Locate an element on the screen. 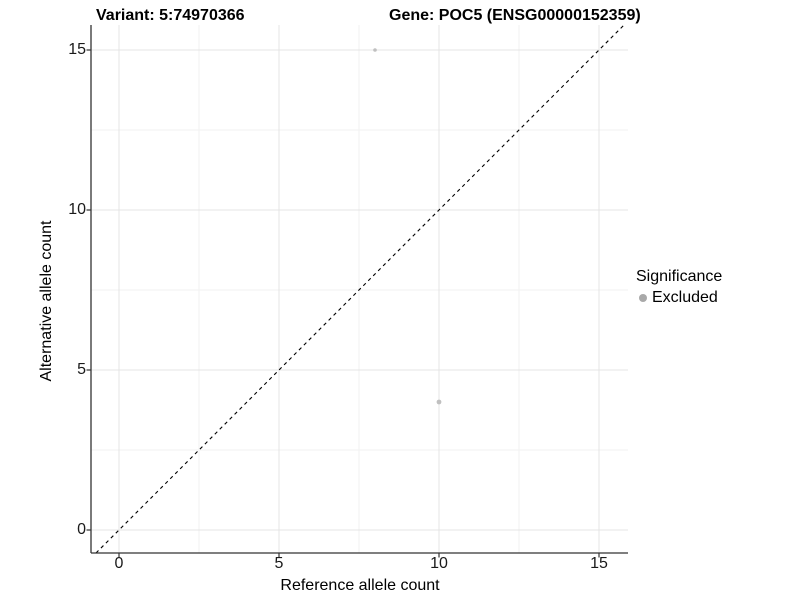 This screenshot has width=800, height=600. y-tick-label: 5 is located at coordinates (81, 369).